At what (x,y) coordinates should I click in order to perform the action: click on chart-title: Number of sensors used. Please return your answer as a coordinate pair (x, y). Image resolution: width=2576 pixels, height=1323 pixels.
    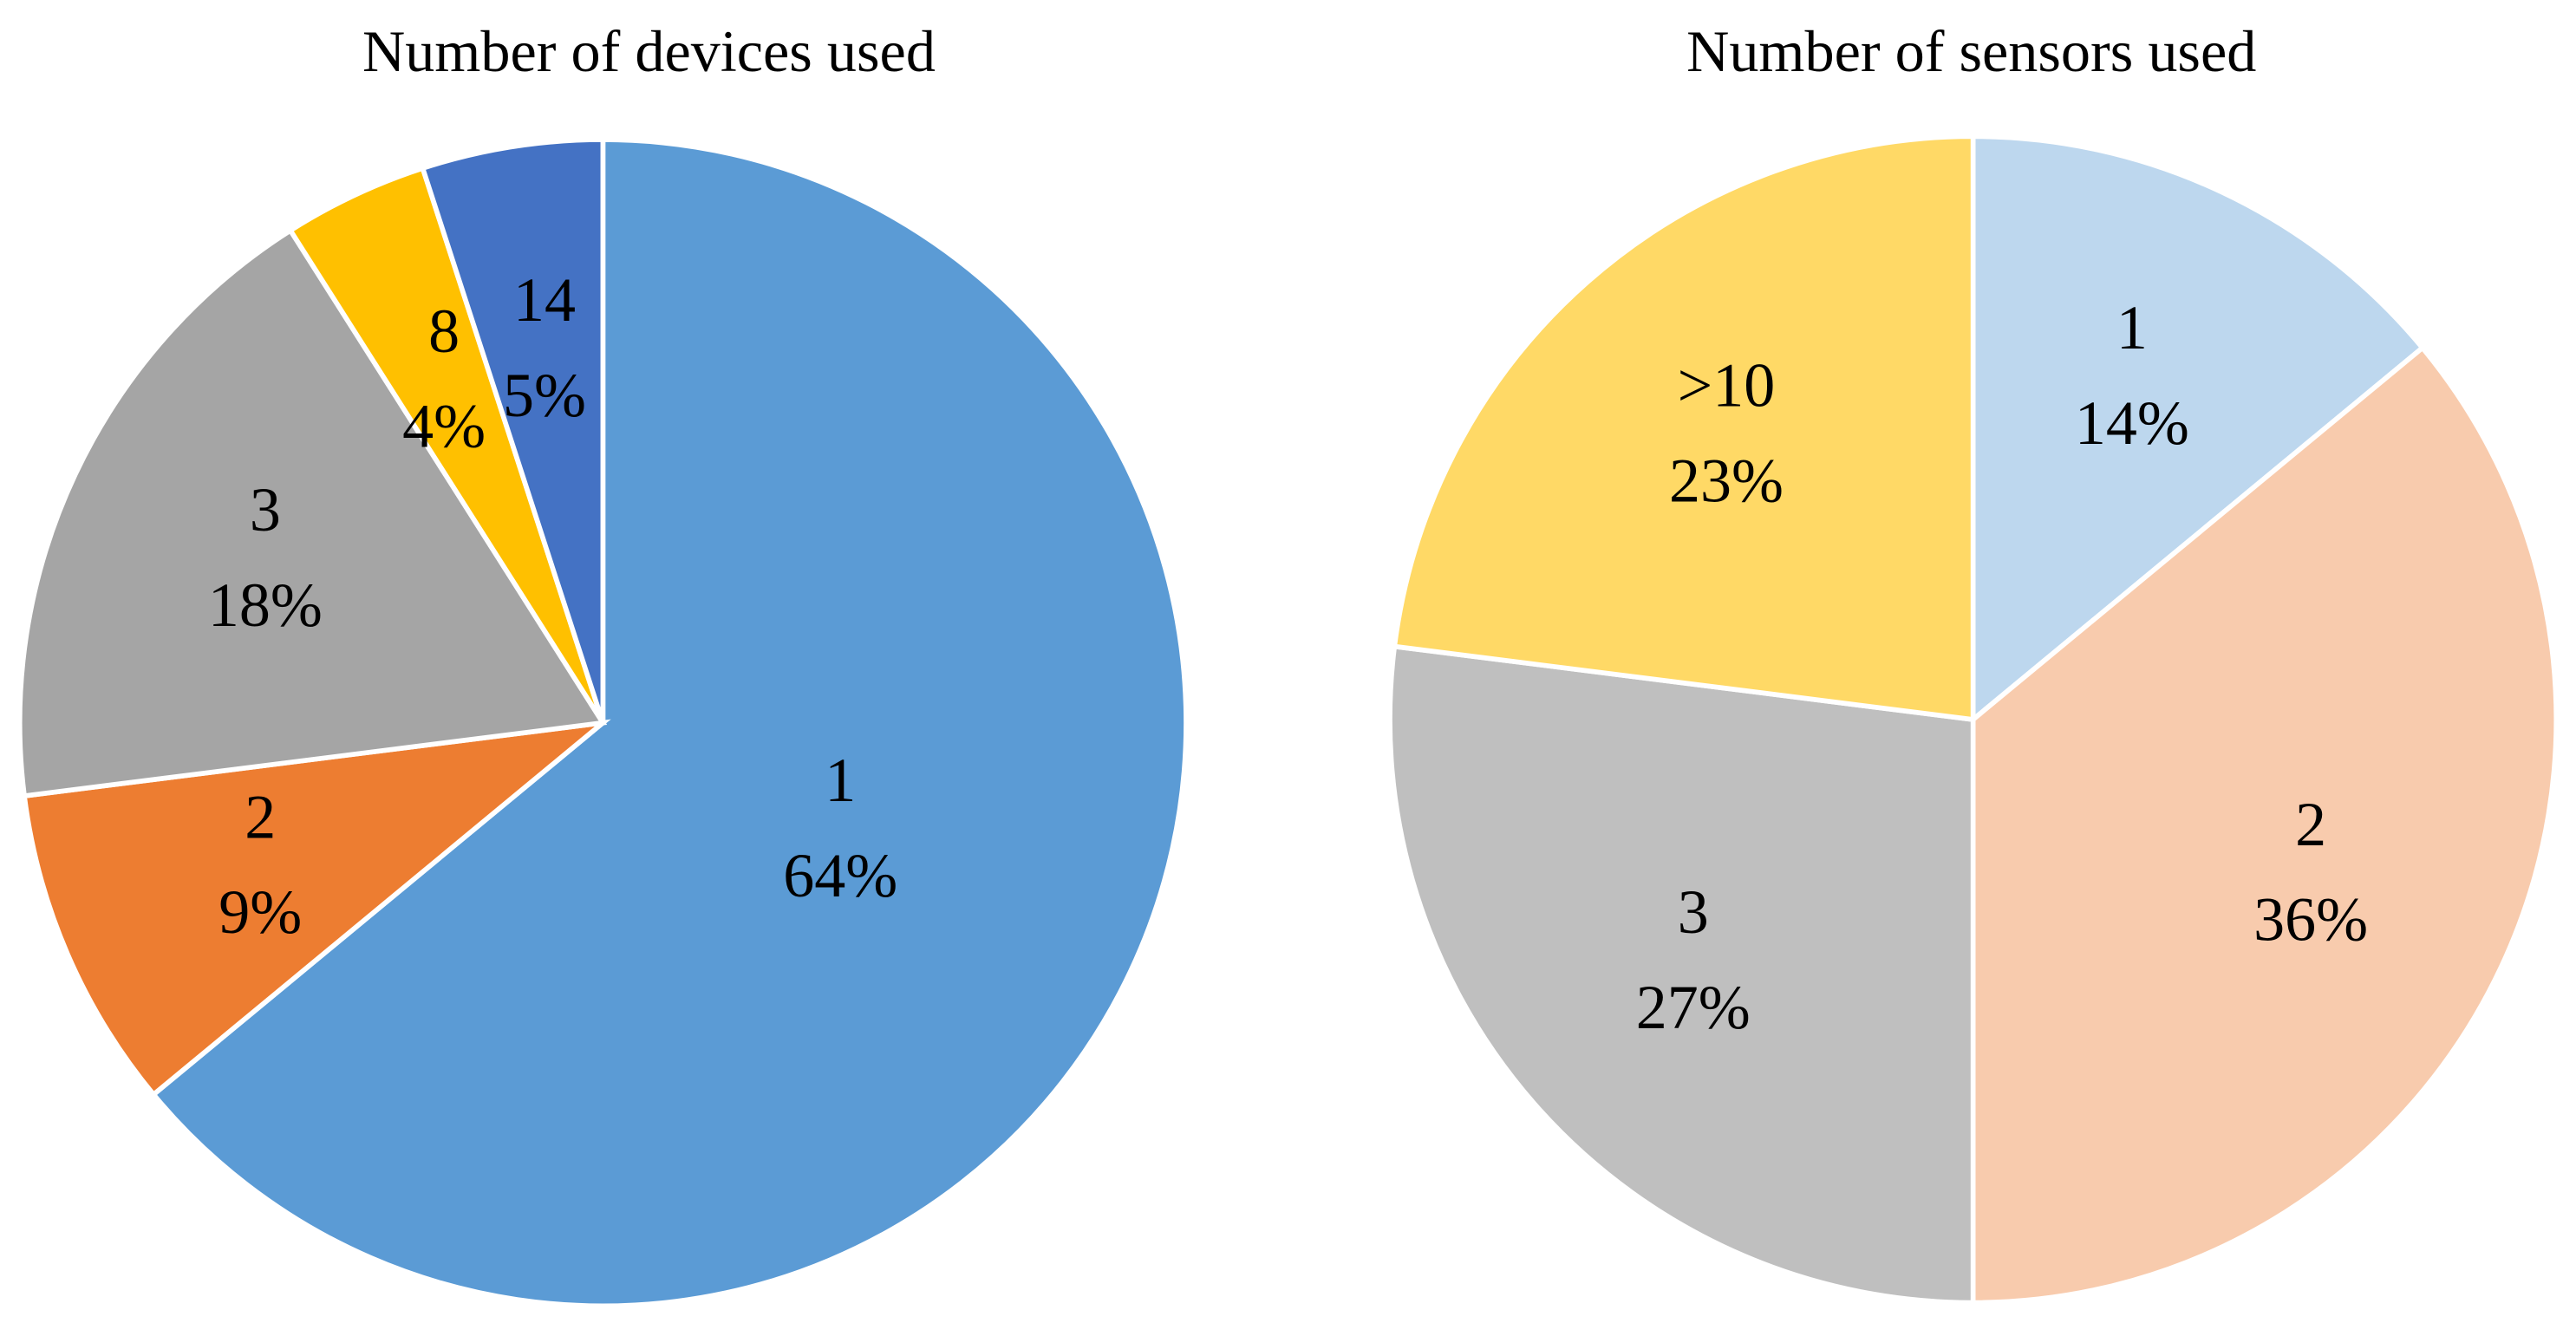
    Looking at the image, I should click on (1971, 51).